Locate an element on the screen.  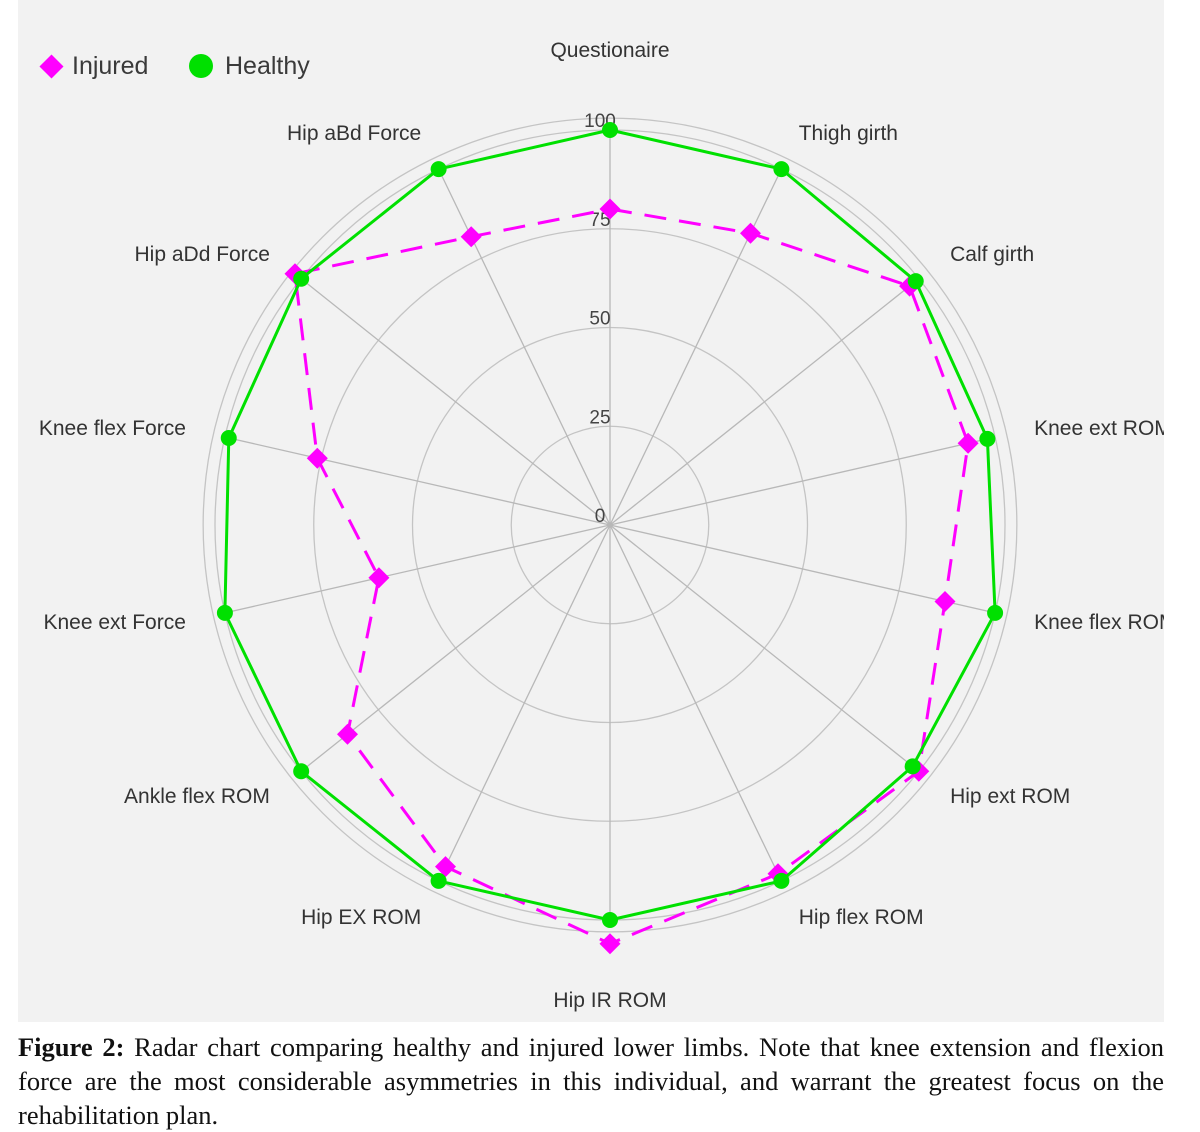
axis-label: Hip ext ROM is located at coordinates (1010, 796).